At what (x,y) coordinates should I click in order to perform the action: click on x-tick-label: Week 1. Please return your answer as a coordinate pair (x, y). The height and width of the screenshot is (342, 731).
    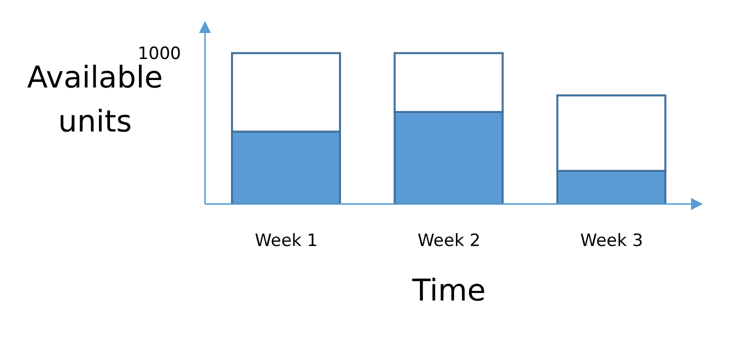
    Looking at the image, I should click on (286, 241).